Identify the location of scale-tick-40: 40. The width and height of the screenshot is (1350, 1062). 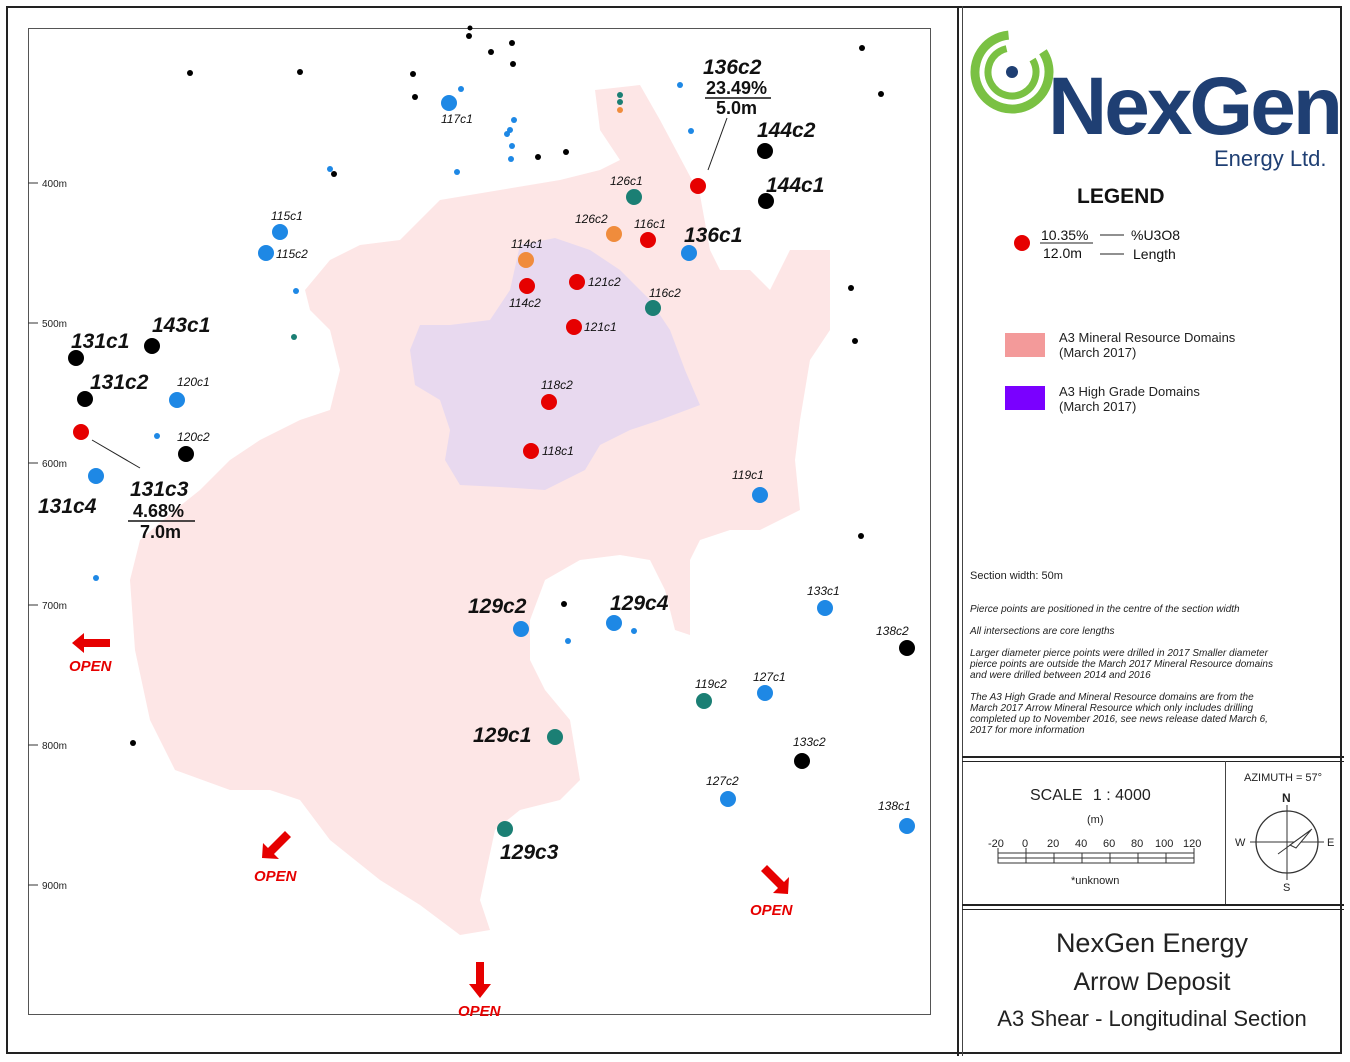
(1081, 844).